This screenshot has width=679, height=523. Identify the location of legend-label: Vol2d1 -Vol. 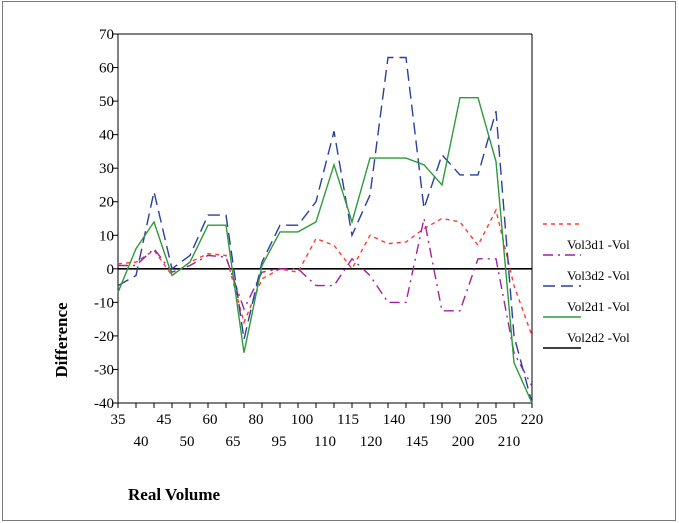
(598, 306).